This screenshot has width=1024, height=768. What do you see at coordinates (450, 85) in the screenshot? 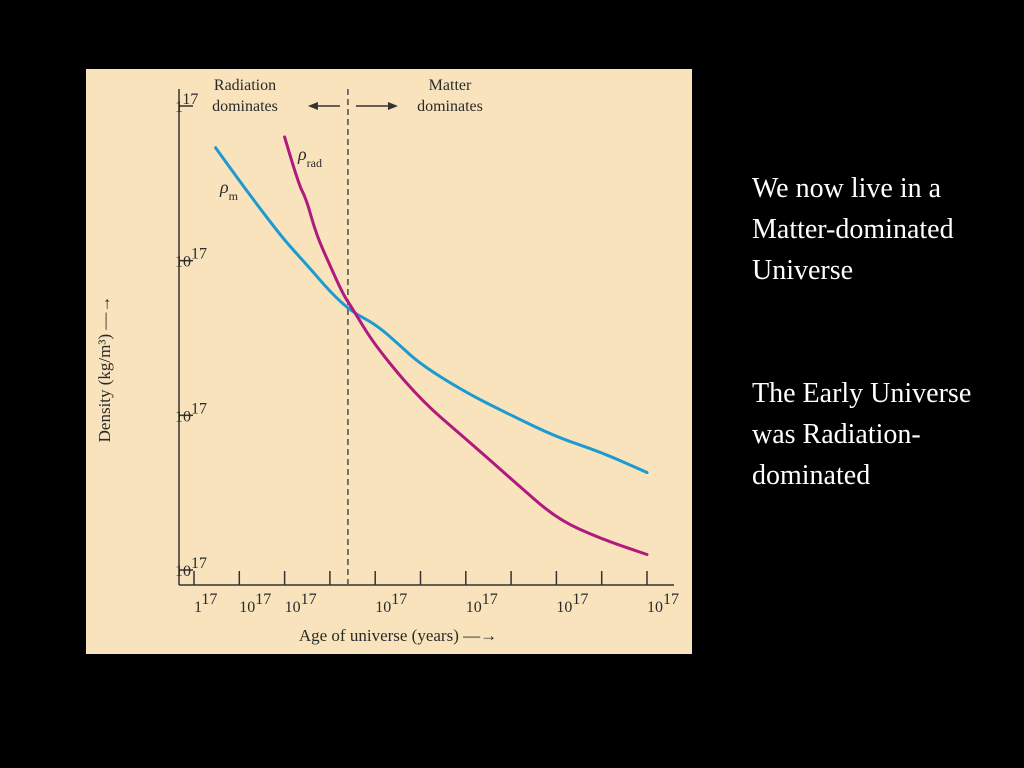
I see `matter-label: Matter` at bounding box center [450, 85].